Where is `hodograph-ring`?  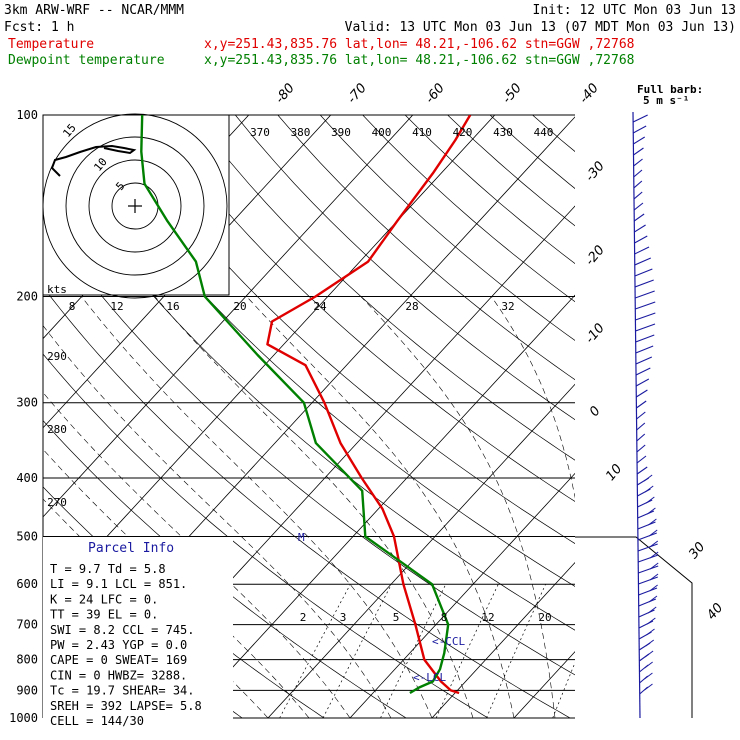
hodograph-ring is located at coordinates (135, 206).